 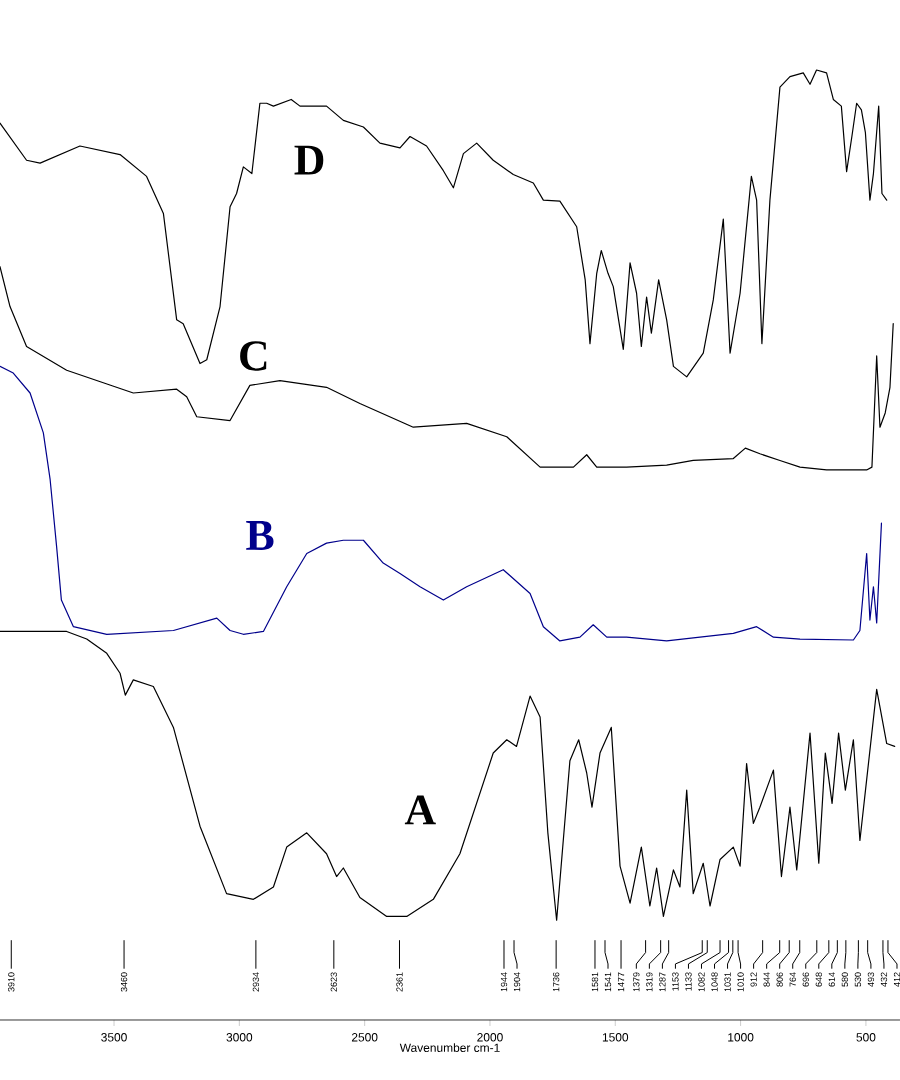 What do you see at coordinates (260, 535) in the screenshot?
I see `series-label: B` at bounding box center [260, 535].